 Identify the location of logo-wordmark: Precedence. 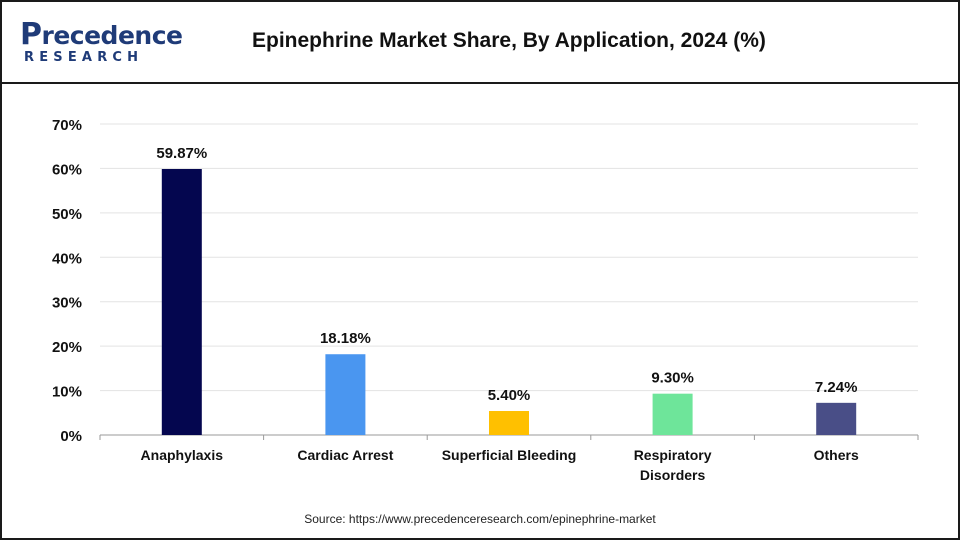
(101, 34).